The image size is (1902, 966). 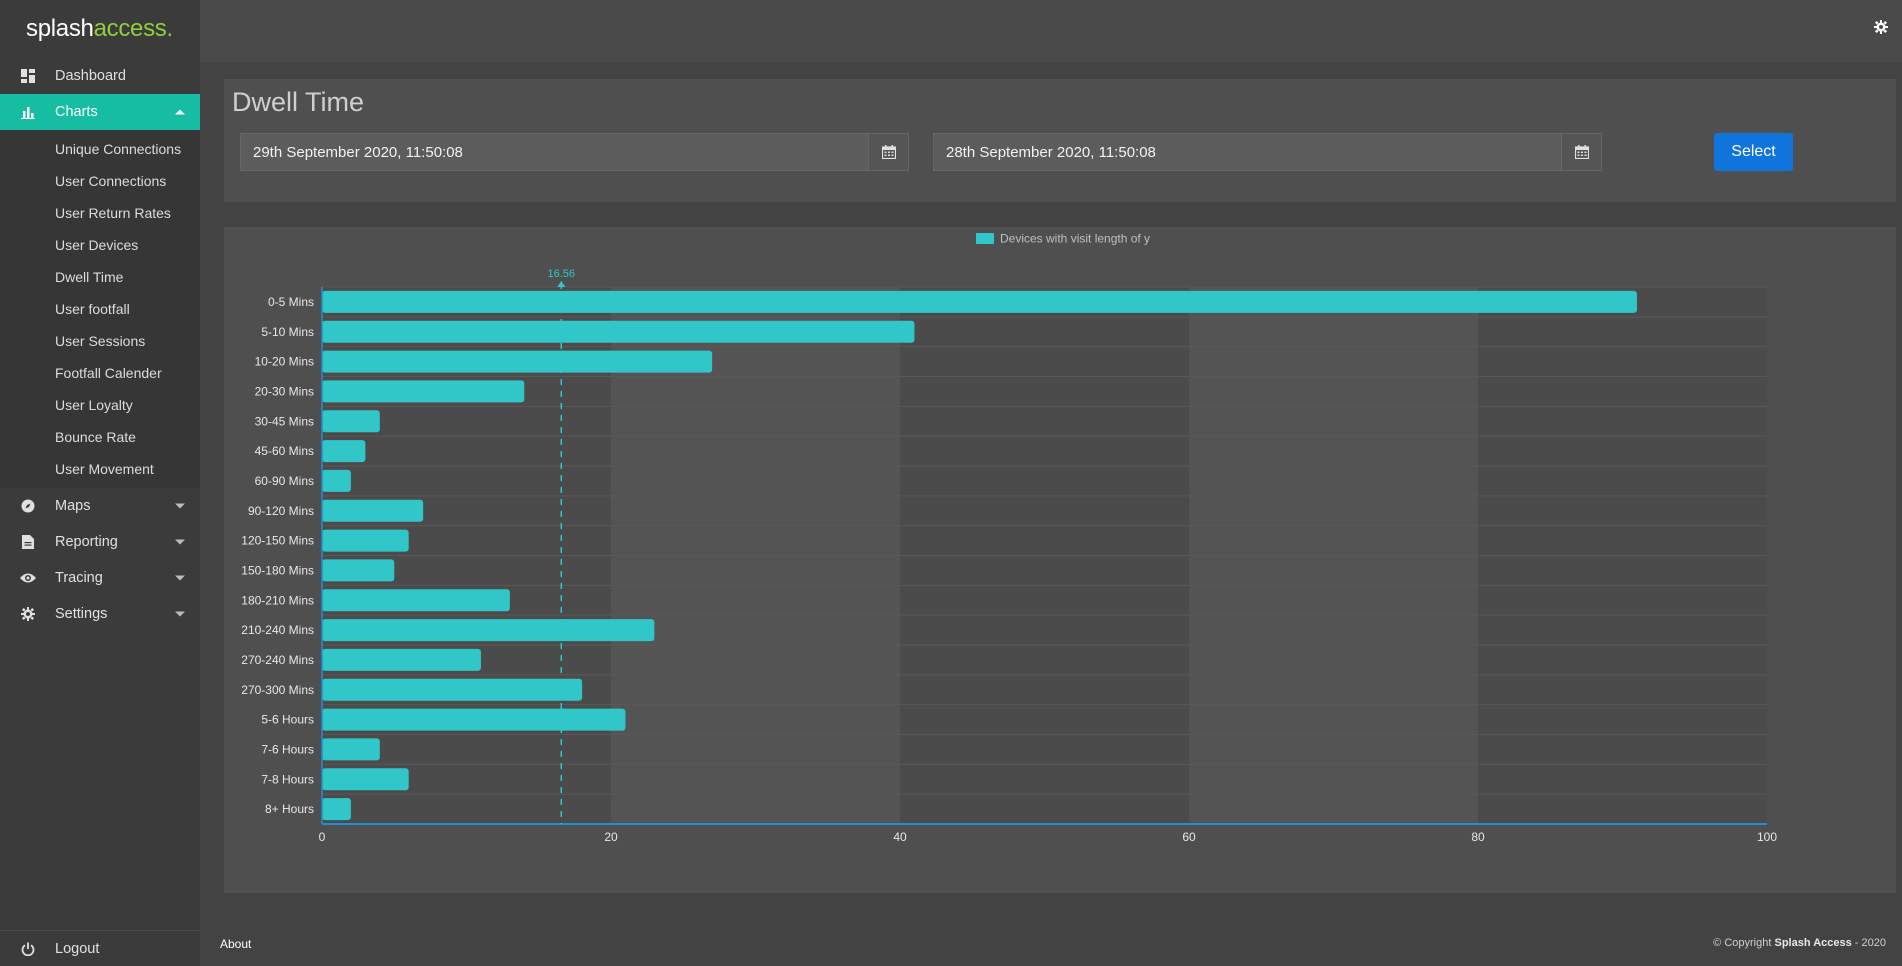 I want to click on topbar, so click(x=1051, y=31).